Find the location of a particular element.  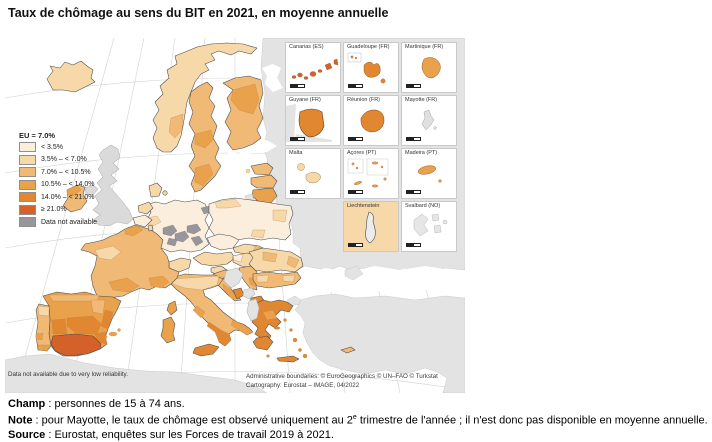

germany-no-data-regions is located at coordinates (187, 226).